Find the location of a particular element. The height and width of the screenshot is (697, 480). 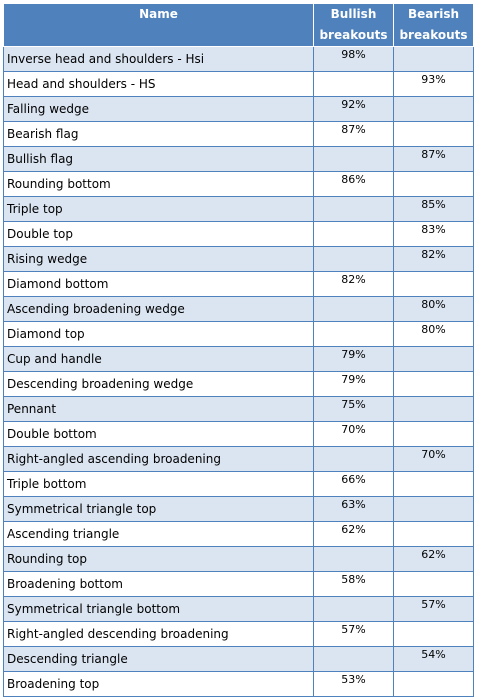

table-row: Symmetrical triangle bottom 57% is located at coordinates (238, 609).